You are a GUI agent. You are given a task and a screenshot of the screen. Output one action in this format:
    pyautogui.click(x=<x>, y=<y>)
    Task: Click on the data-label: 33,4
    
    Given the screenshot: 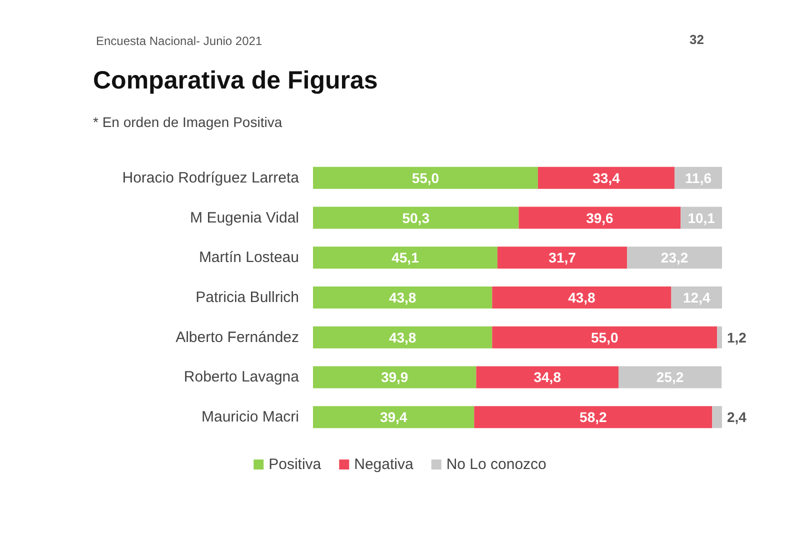 What is the action you would take?
    pyautogui.click(x=606, y=178)
    